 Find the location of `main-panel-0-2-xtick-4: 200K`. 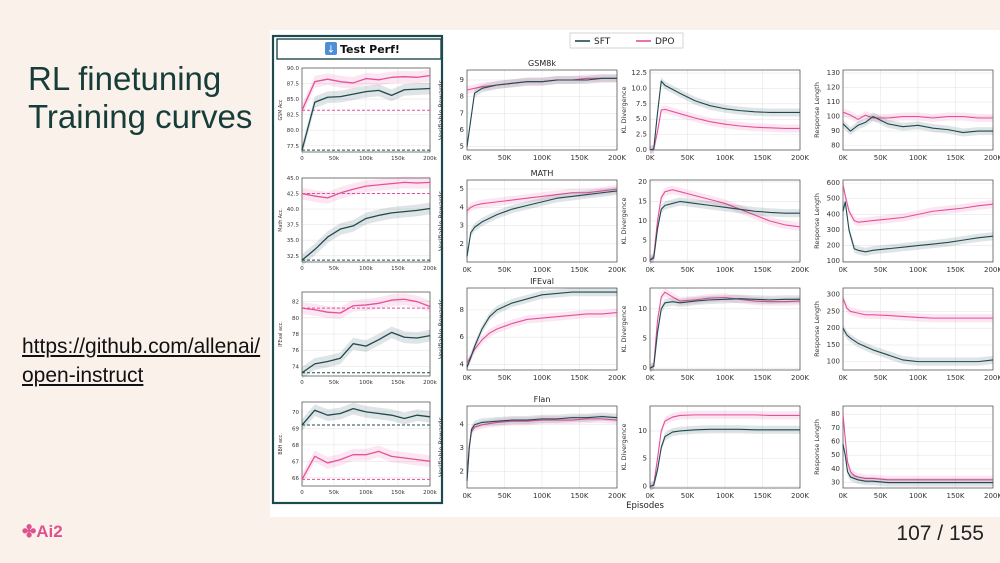

main-panel-0-2-xtick-4: 200K is located at coordinates (992, 158).